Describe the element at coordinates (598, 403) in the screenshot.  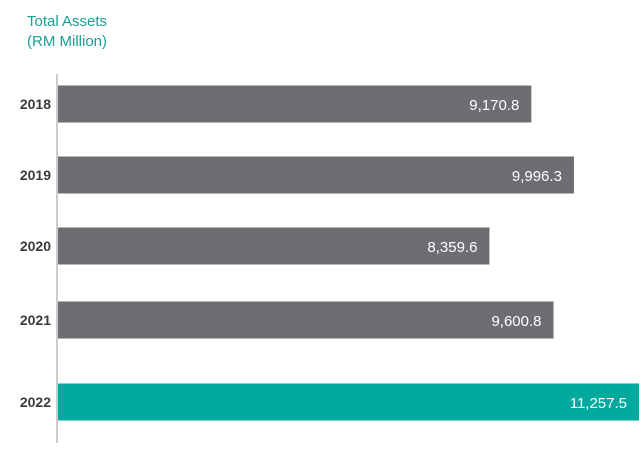
I see `value-label-2022: 11,257.5` at that location.